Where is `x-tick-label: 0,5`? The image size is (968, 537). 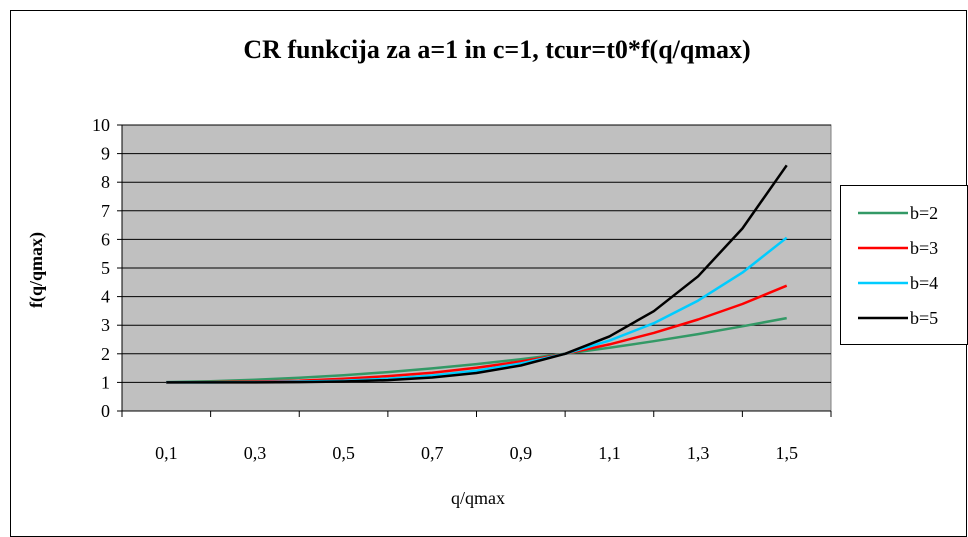 x-tick-label: 0,5 is located at coordinates (343, 453).